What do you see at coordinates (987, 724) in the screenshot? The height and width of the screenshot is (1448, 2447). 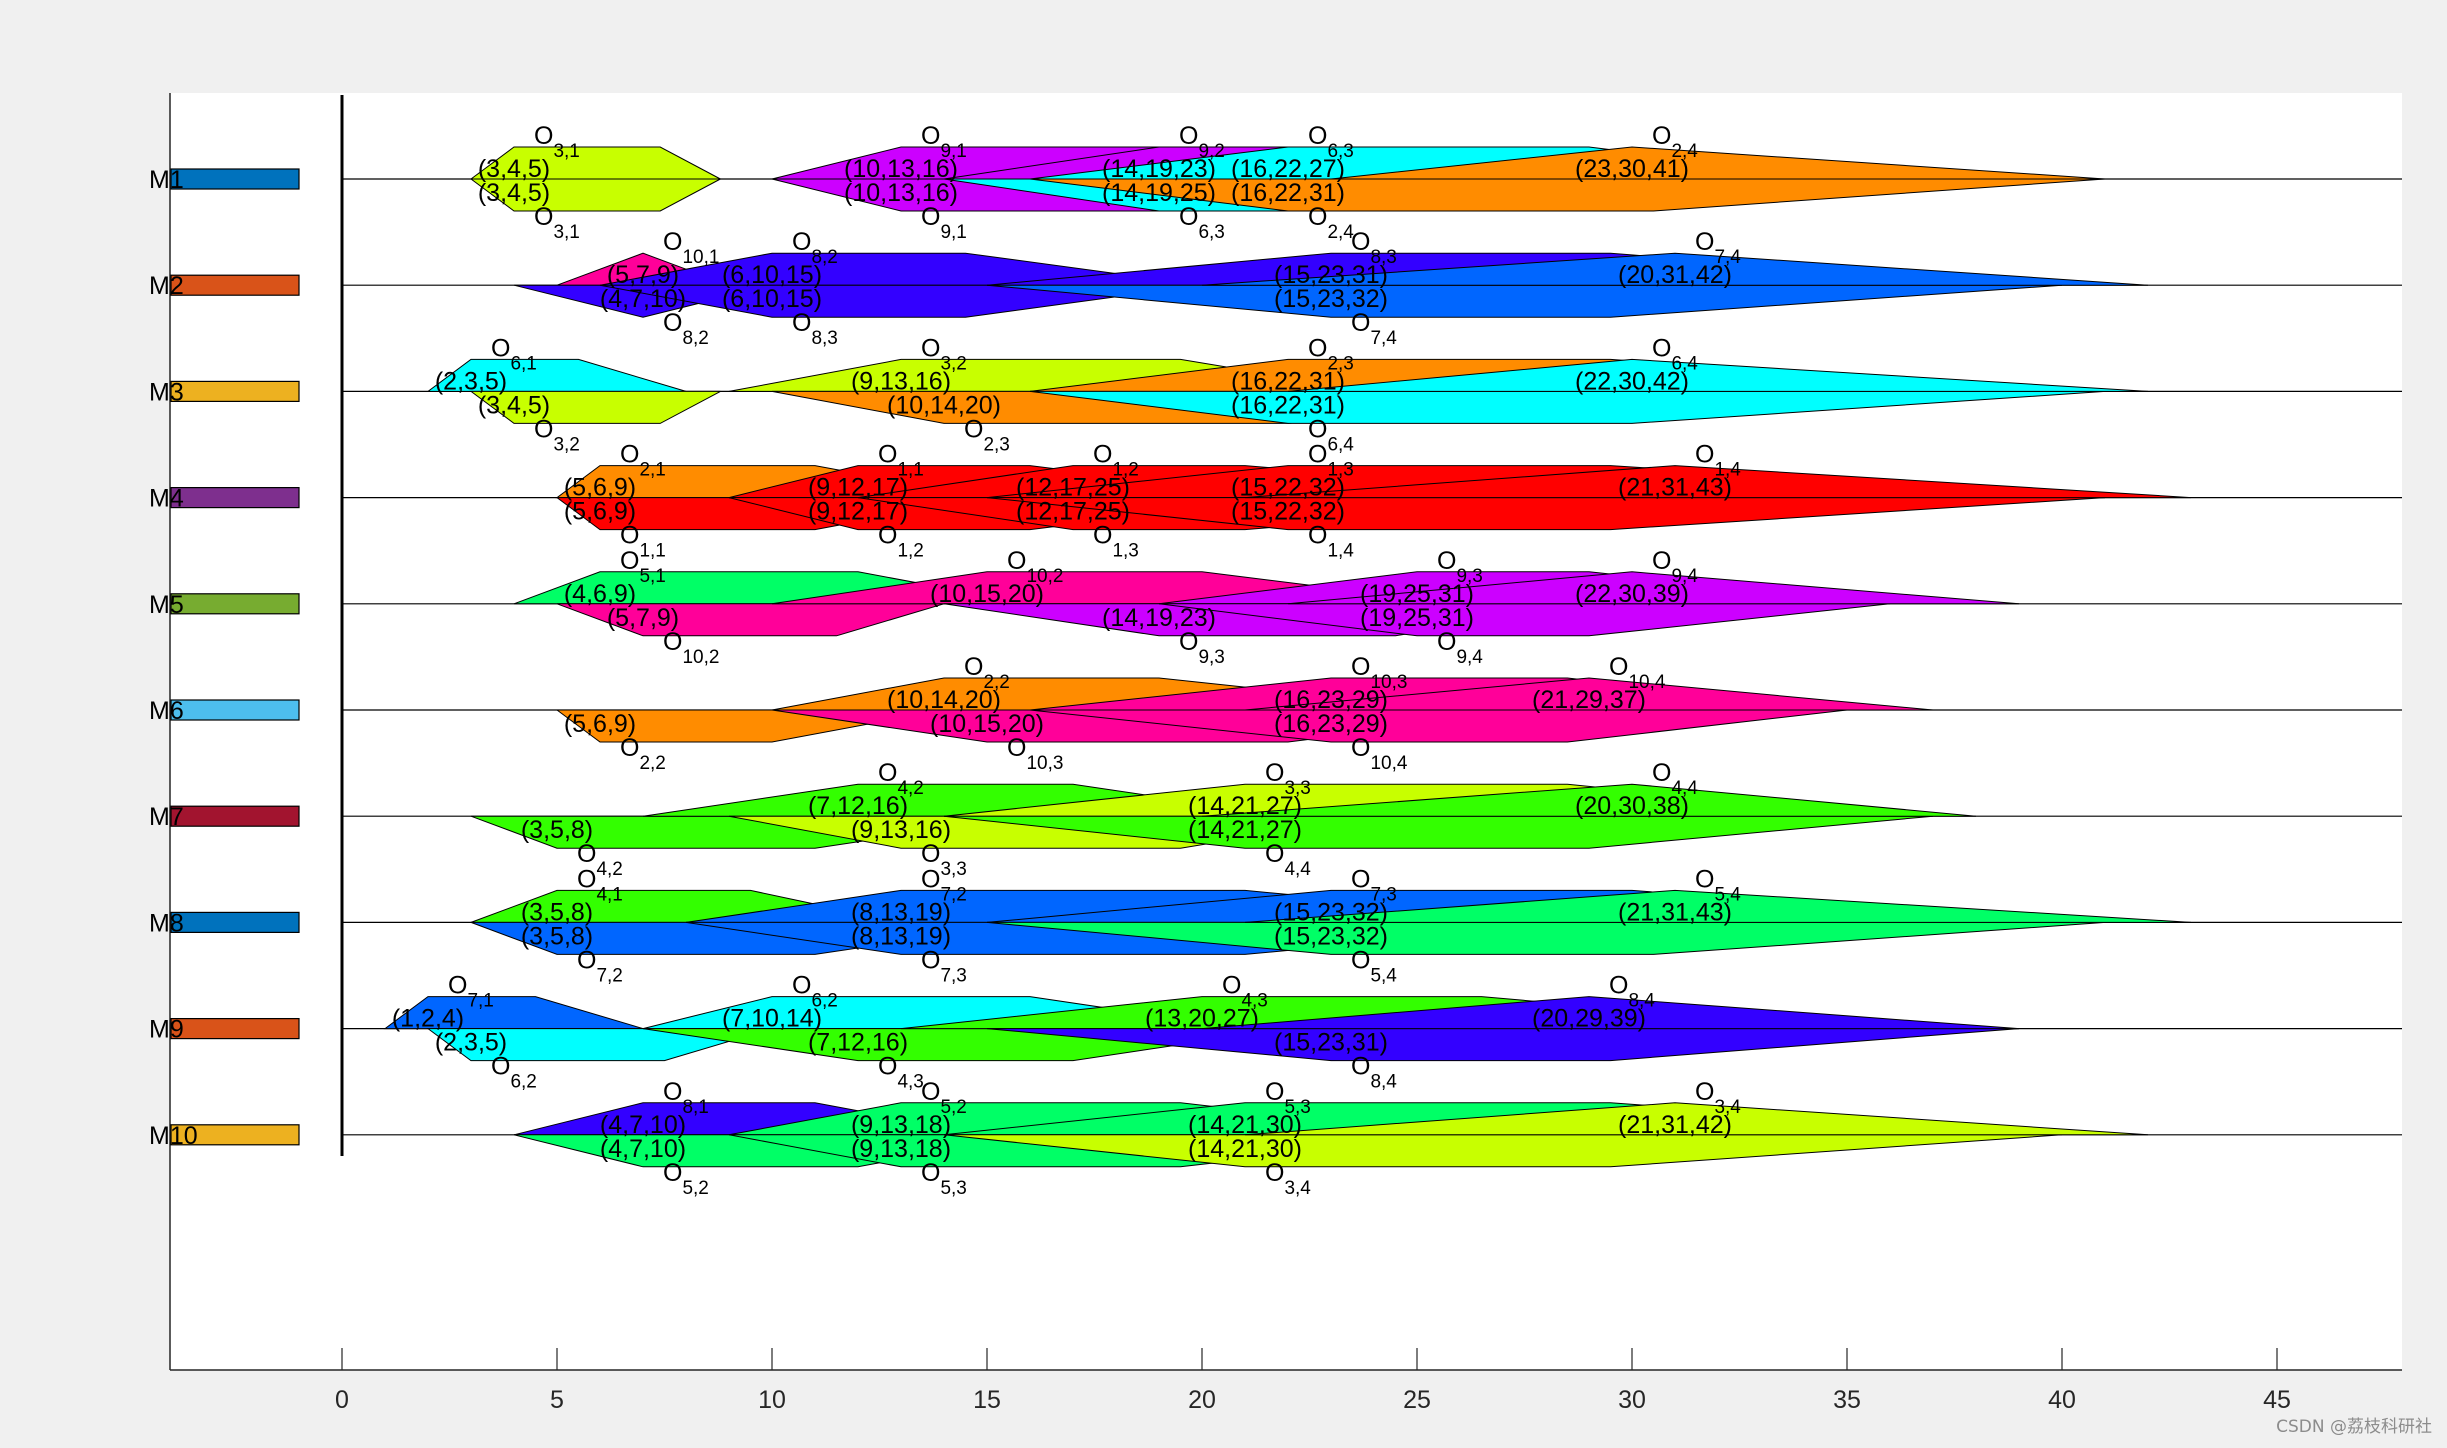 I see `fuzzy-time-label: (10,15,20)` at bounding box center [987, 724].